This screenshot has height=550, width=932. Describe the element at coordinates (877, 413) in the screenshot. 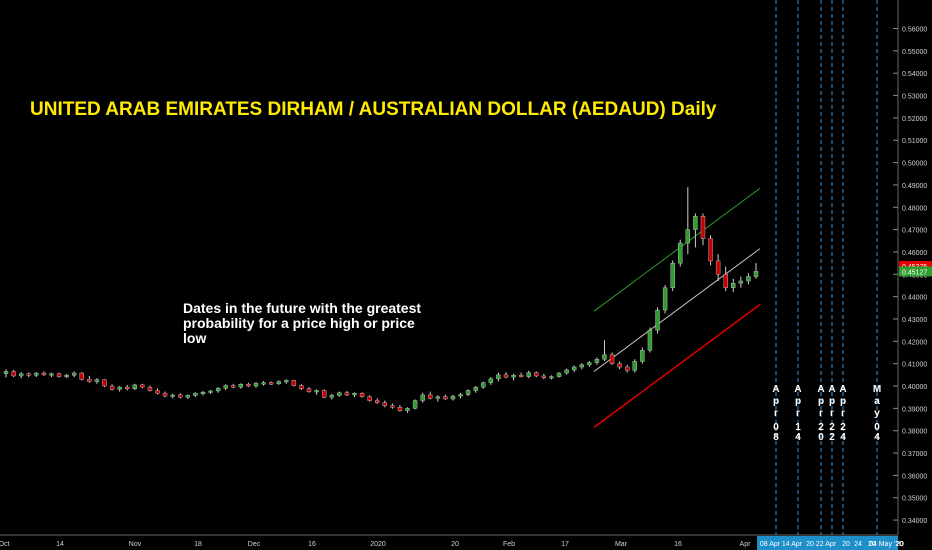

I see `future-date-char: y` at that location.